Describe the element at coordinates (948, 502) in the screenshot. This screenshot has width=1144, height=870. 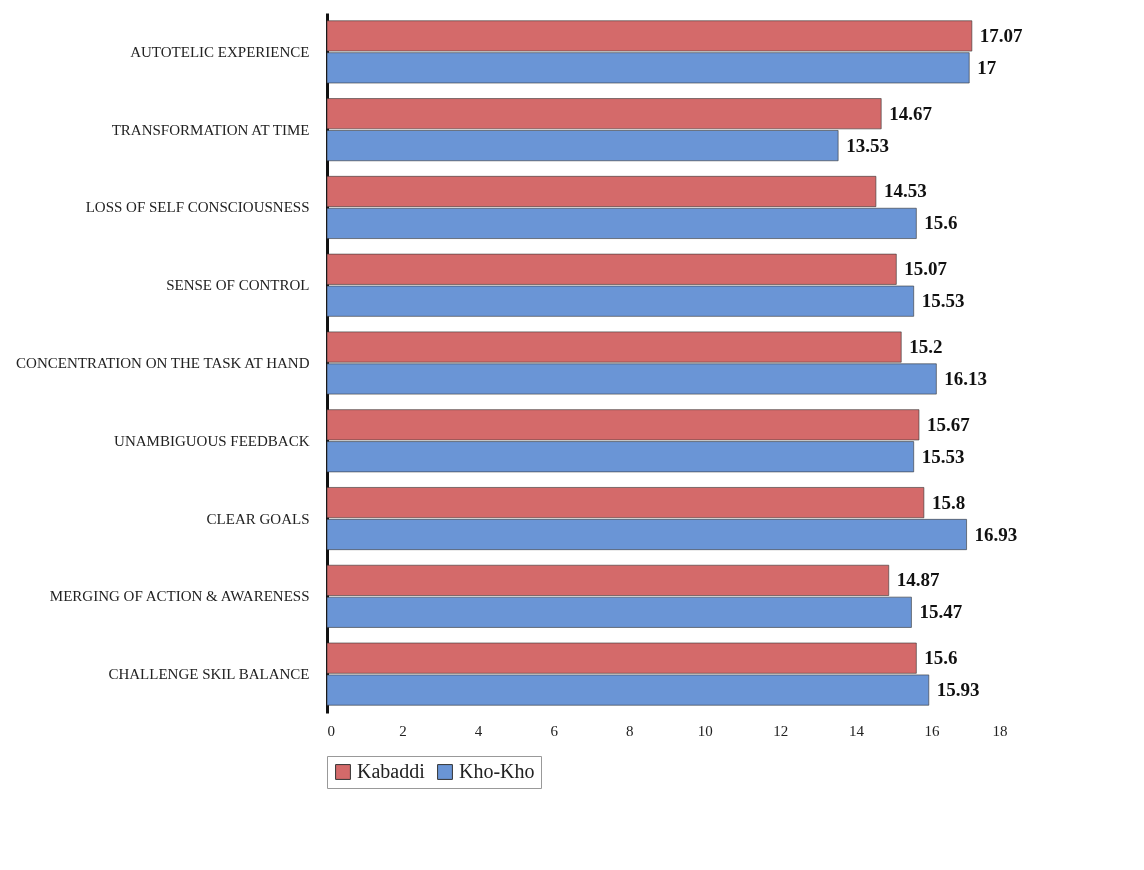
I see `data-label: 15.8` at that location.